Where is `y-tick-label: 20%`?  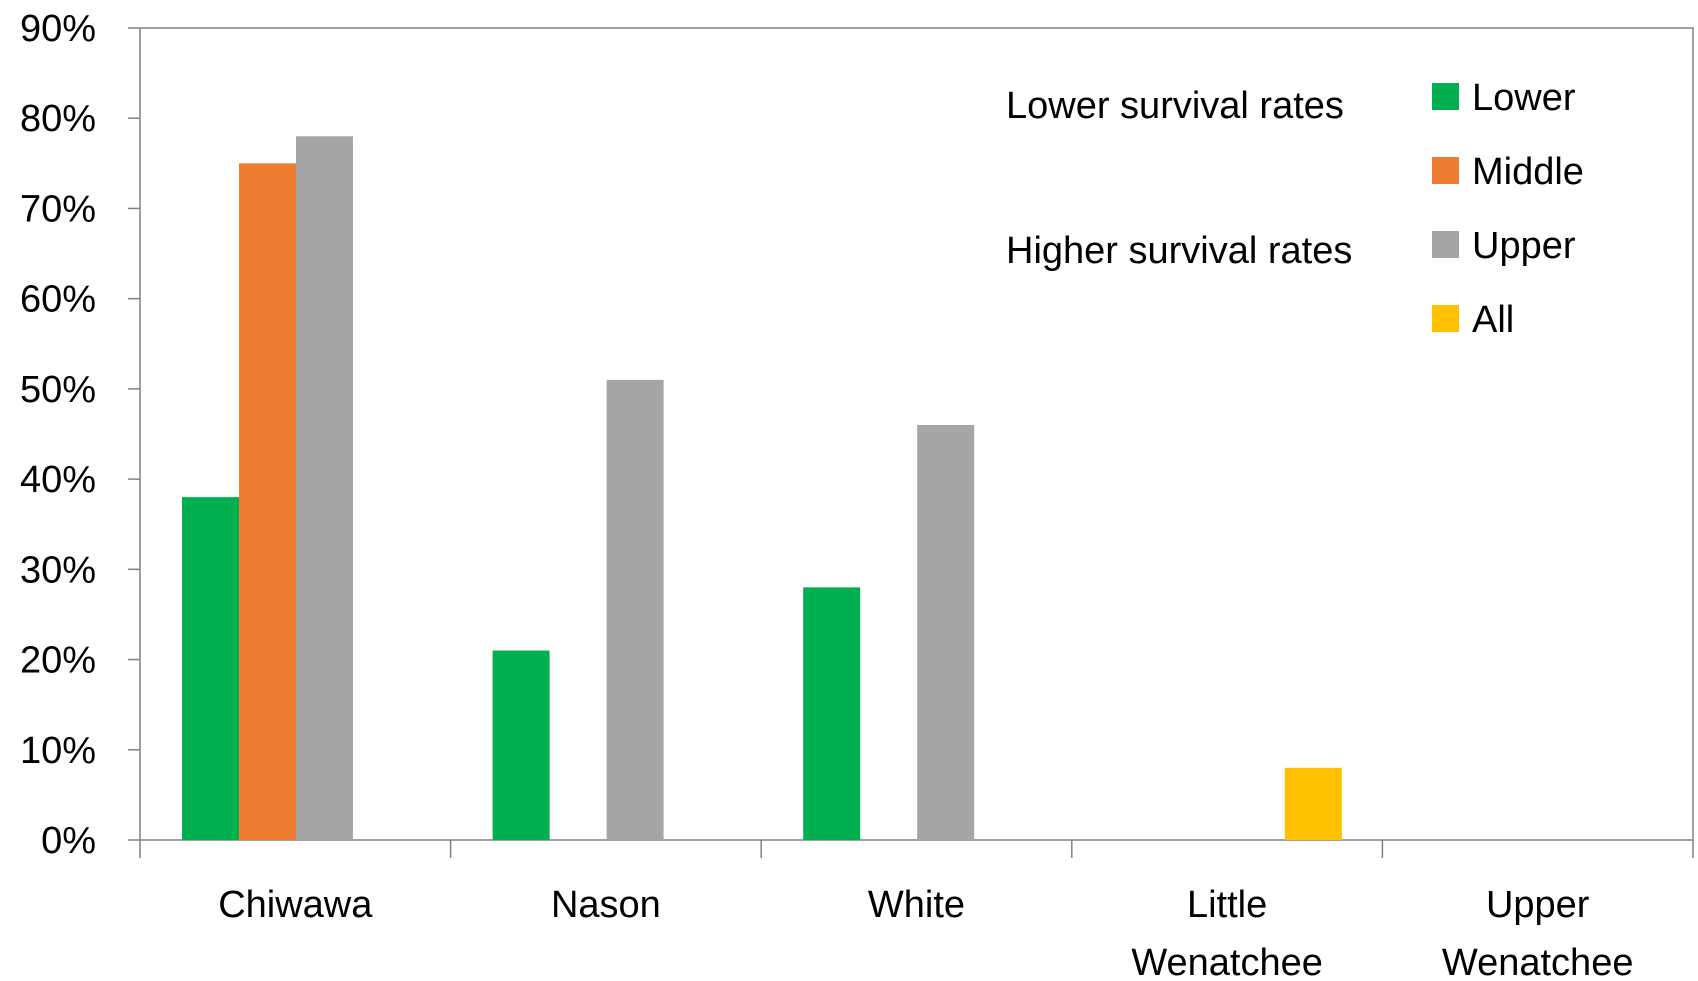
y-tick-label: 20% is located at coordinates (58, 661).